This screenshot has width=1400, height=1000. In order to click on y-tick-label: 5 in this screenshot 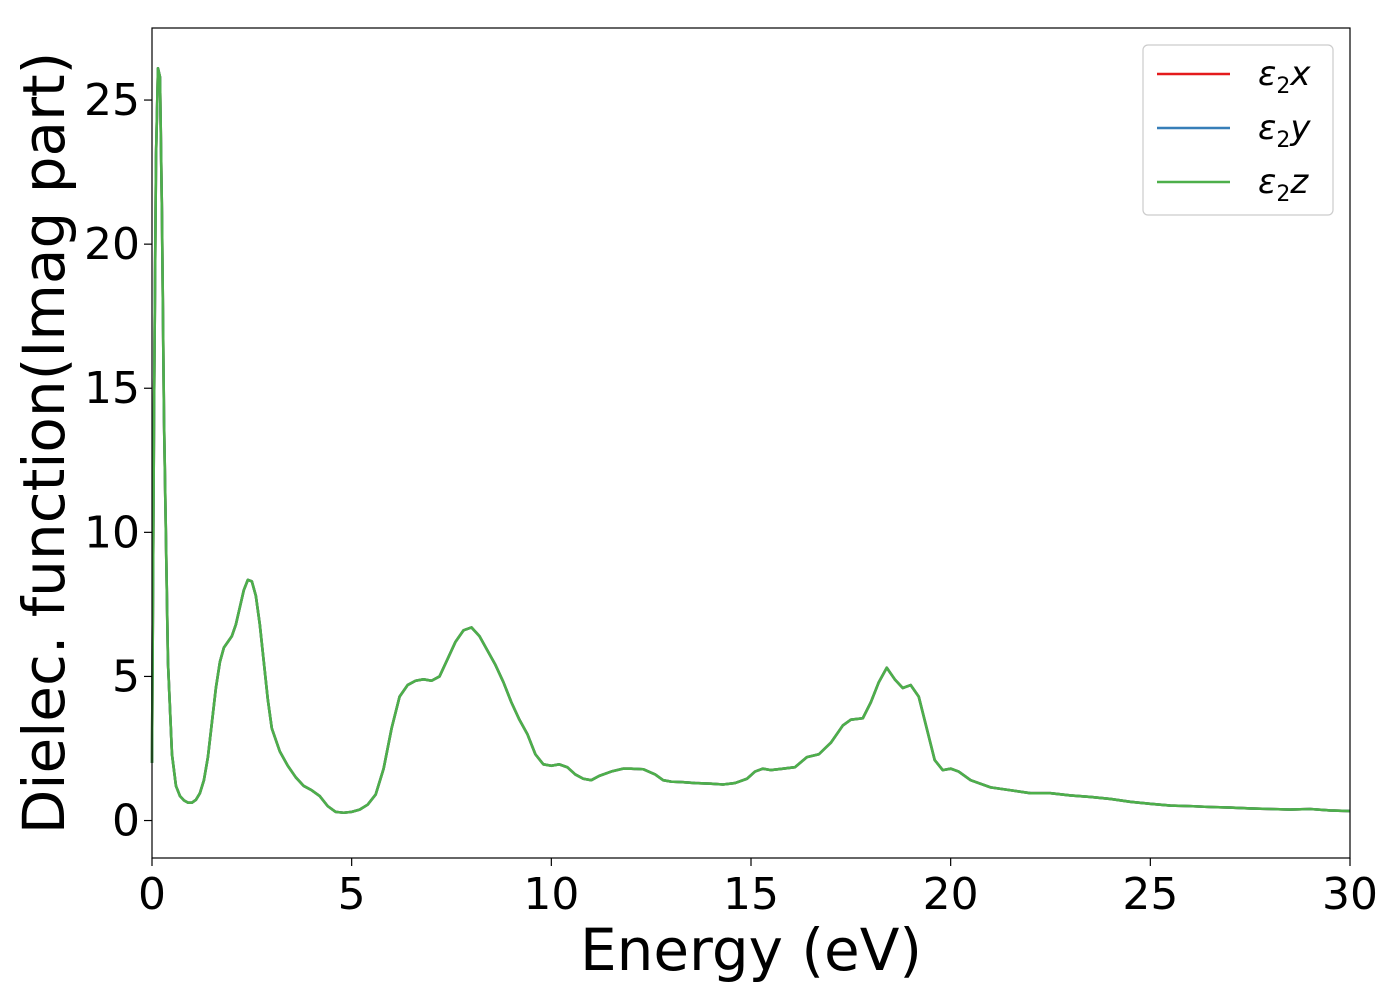, I will do `click(126, 676)`.